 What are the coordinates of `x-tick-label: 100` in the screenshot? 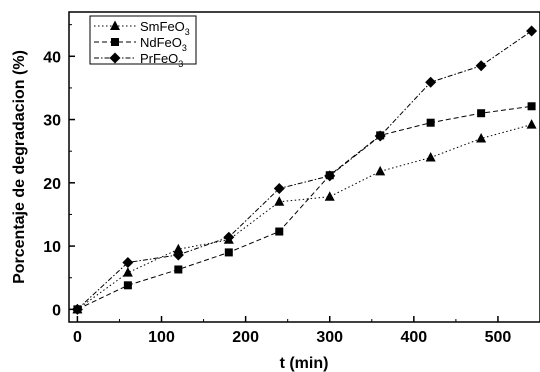 It's located at (161, 337).